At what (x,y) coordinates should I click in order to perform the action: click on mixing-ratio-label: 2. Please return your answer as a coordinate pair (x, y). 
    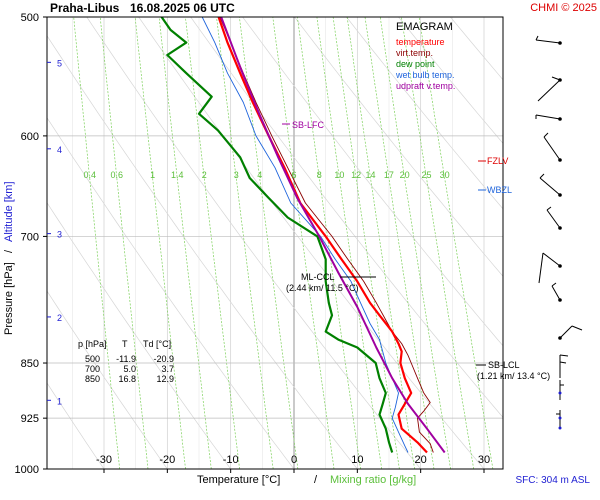
    Looking at the image, I should click on (204, 175).